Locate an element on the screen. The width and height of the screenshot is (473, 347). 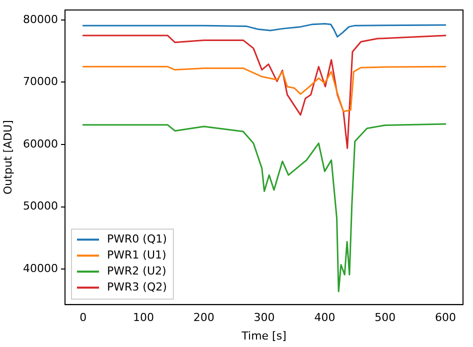
y-tick-label: 40000 is located at coordinates (40, 268).